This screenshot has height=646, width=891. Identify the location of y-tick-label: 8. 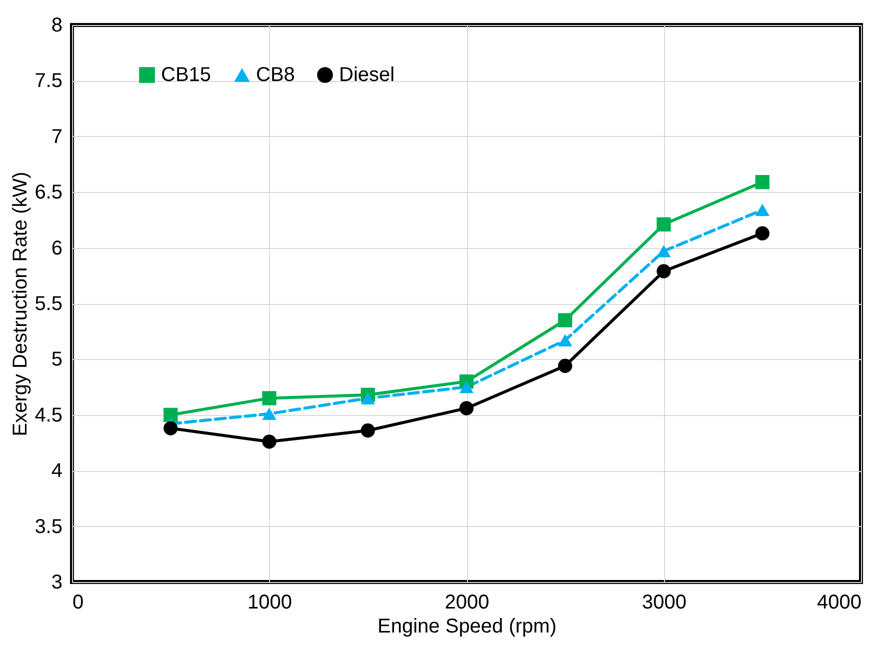
(56, 25).